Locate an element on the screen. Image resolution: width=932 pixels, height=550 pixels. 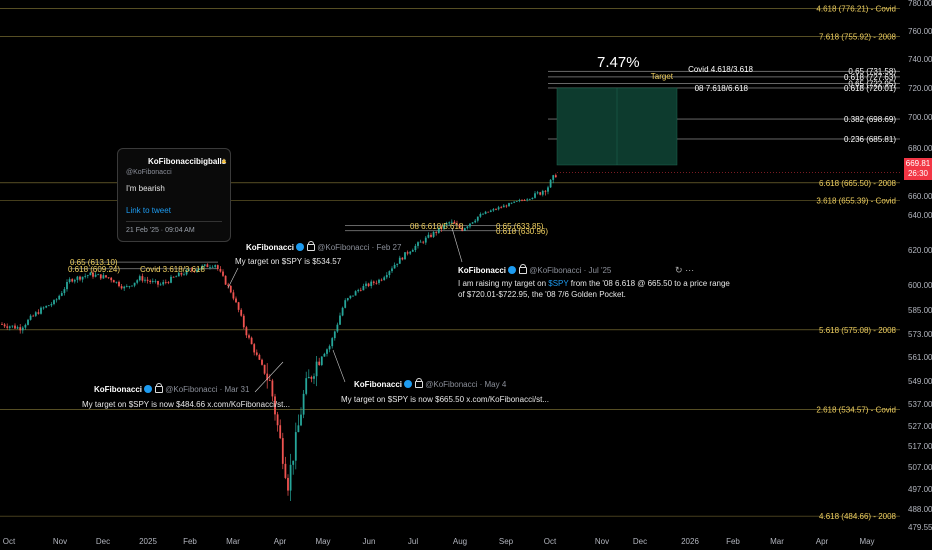
popup-divider is located at coordinates (174, 221).